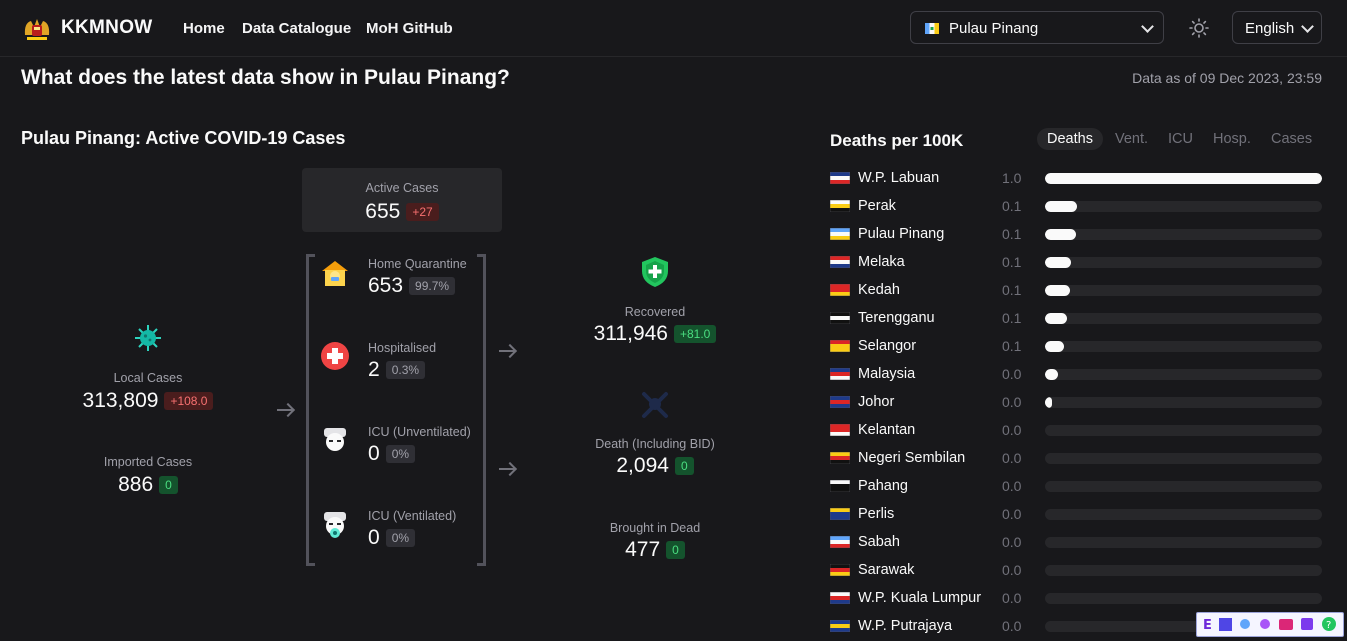  I want to click on data-timestamp: Data as of 09 Dec 2023, 23:59, so click(1227, 78).